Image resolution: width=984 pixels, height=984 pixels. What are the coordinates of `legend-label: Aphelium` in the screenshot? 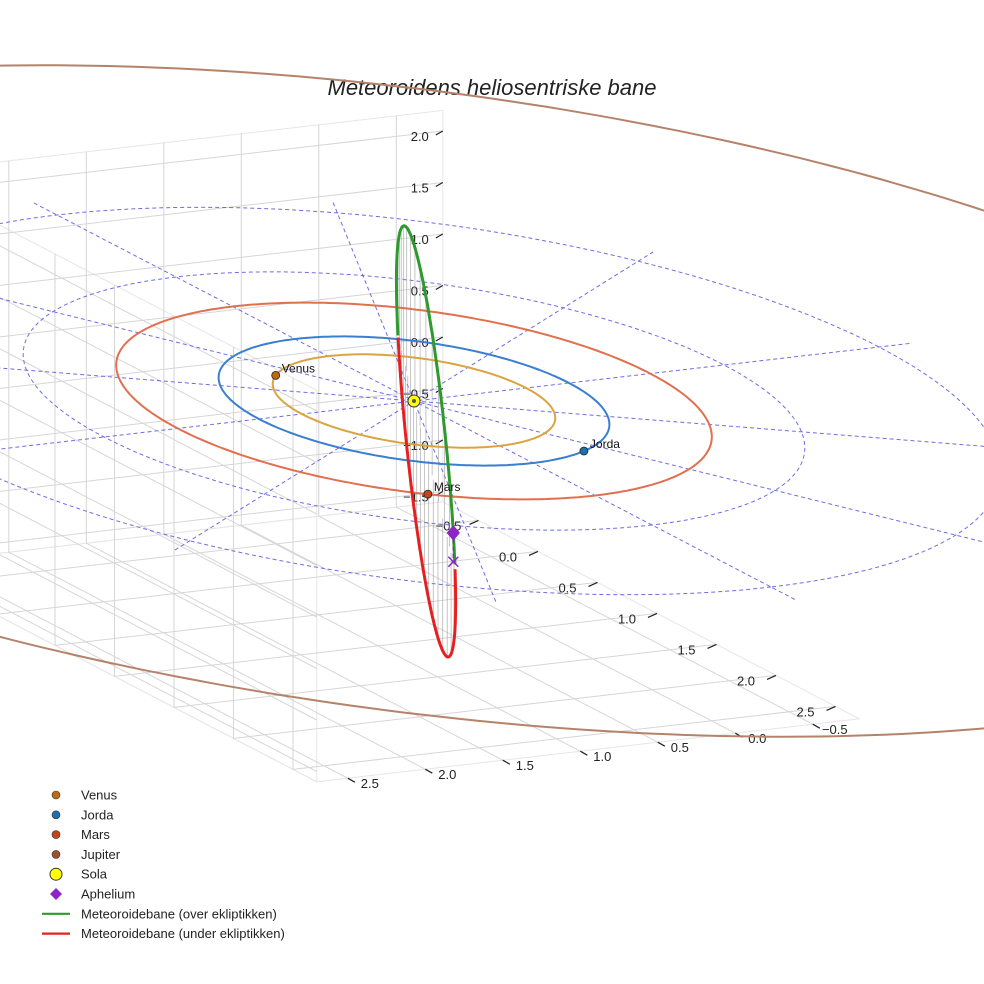 It's located at (108, 894).